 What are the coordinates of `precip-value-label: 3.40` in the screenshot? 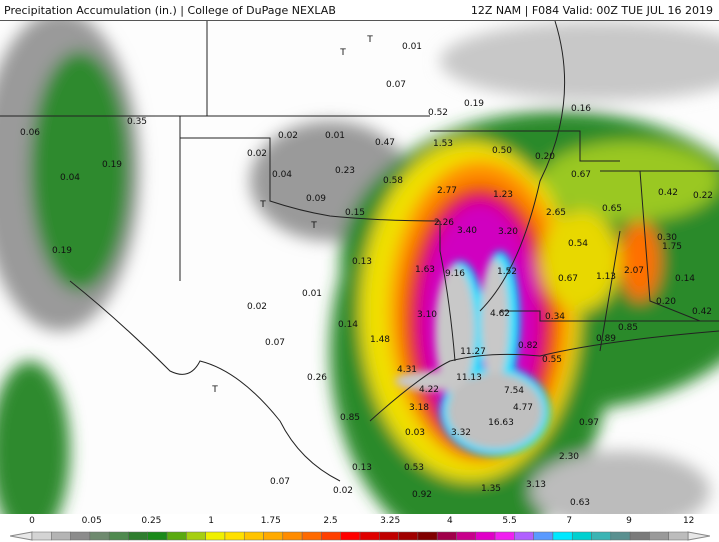 It's located at (467, 231).